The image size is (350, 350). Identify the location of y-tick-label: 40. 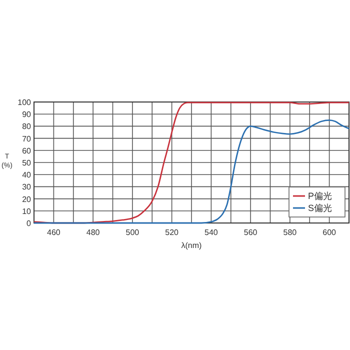
(27, 175).